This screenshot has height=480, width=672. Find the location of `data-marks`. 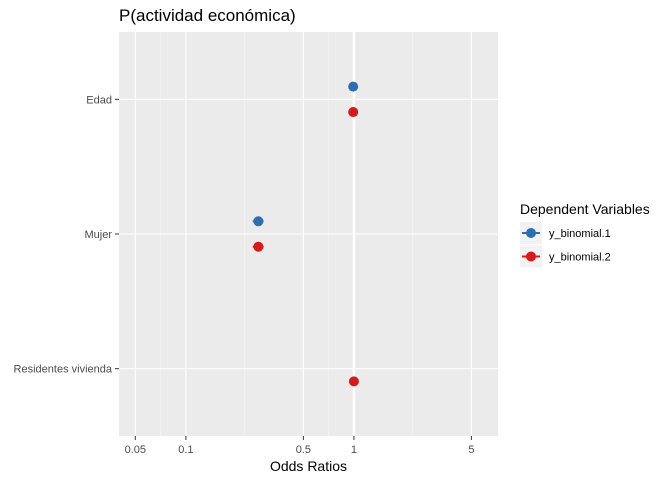

data-marks is located at coordinates (305, 234).